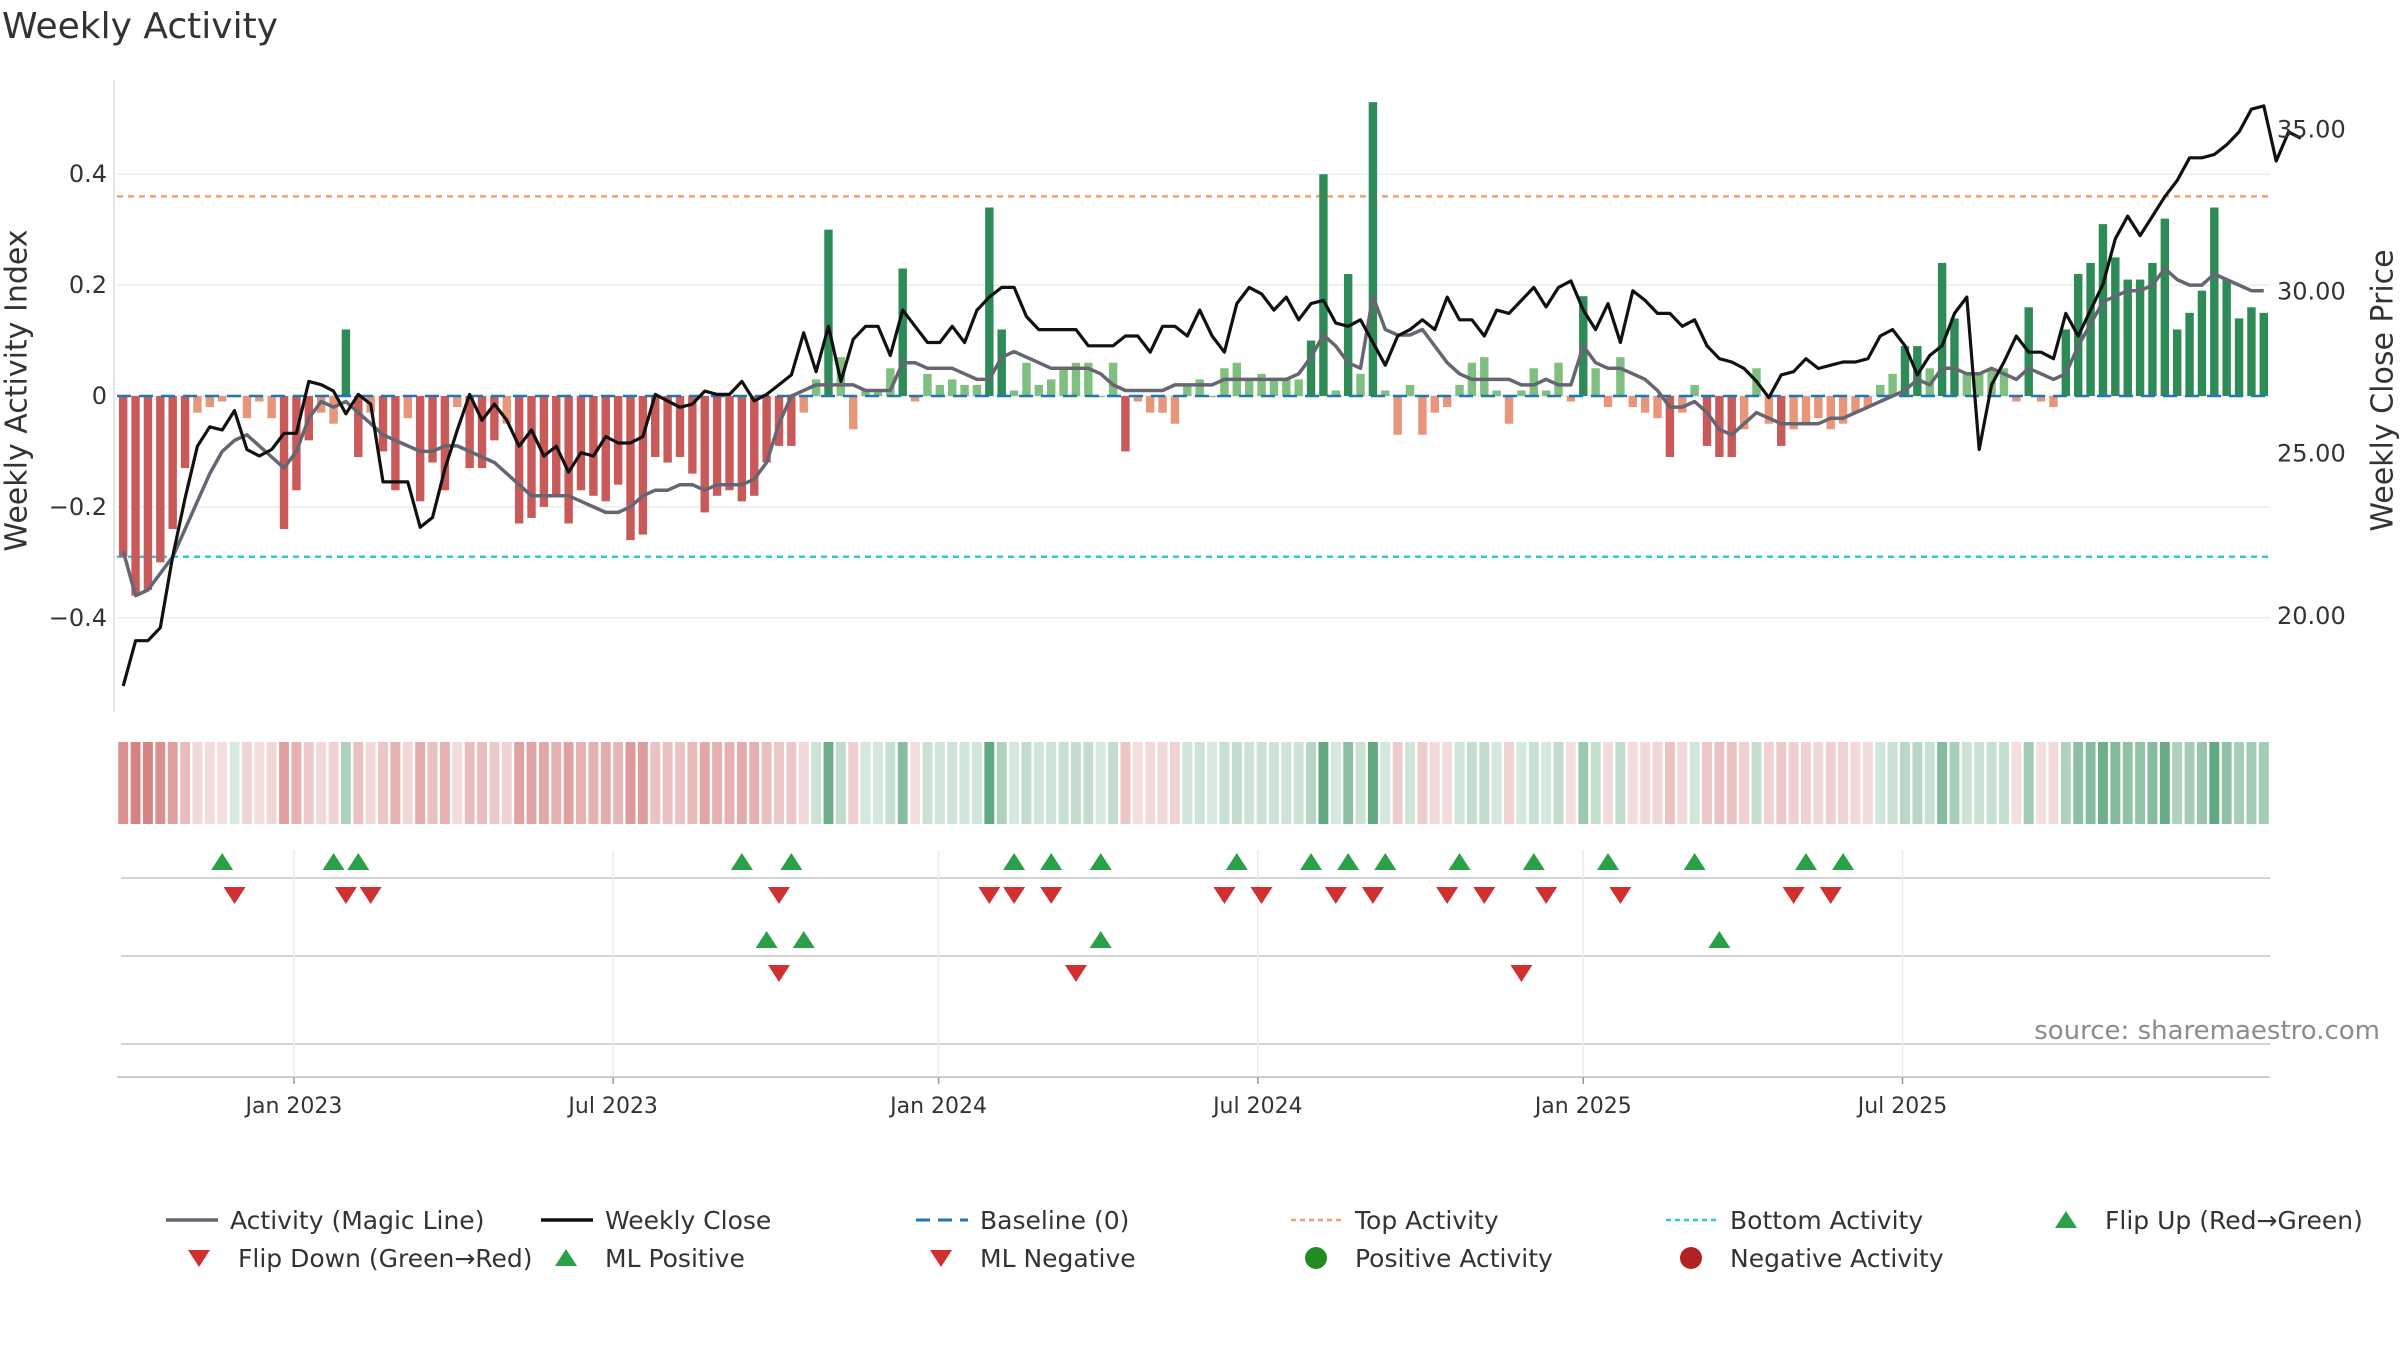  What do you see at coordinates (1058, 1258) in the screenshot?
I see `legend-label: ML Negative` at bounding box center [1058, 1258].